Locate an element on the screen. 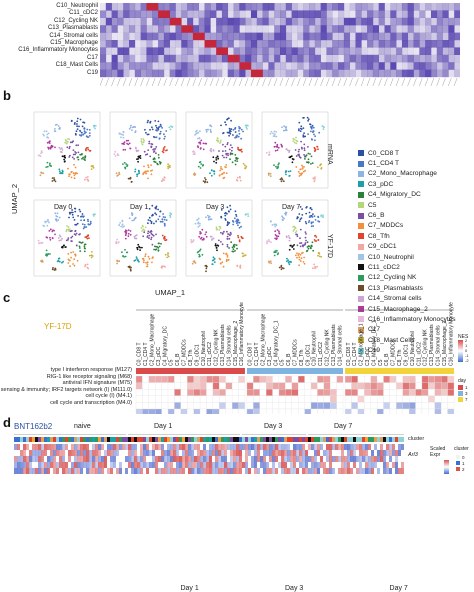  panel-d-day-label: Day 1 is located at coordinates (163, 426).